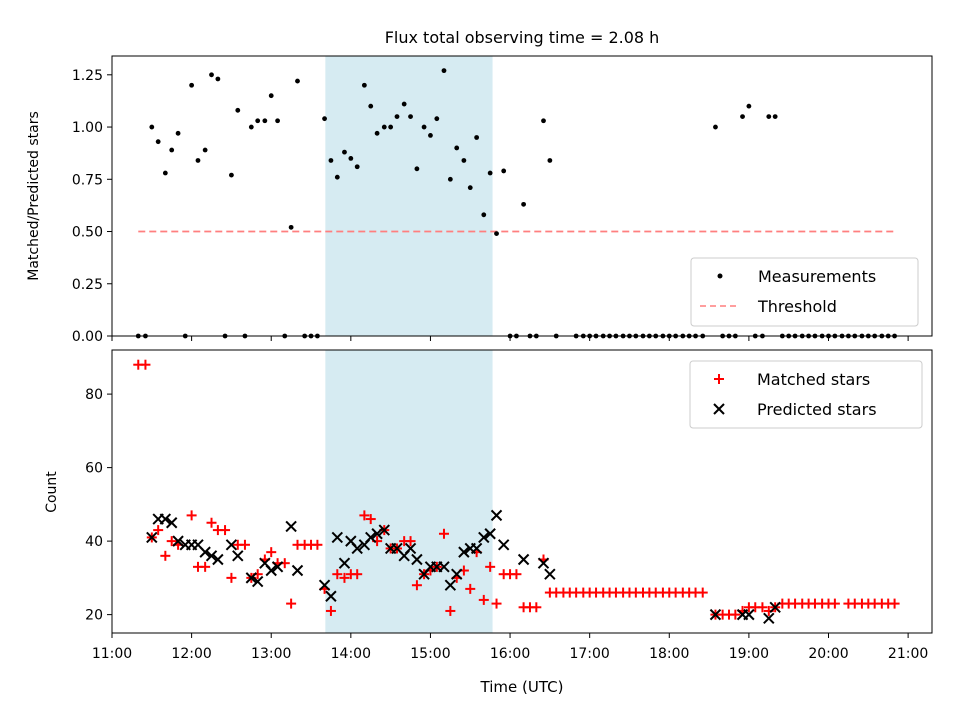 The width and height of the screenshot is (960, 720). Describe the element at coordinates (720, 276) in the screenshot. I see `legend-measurements-marker` at that location.